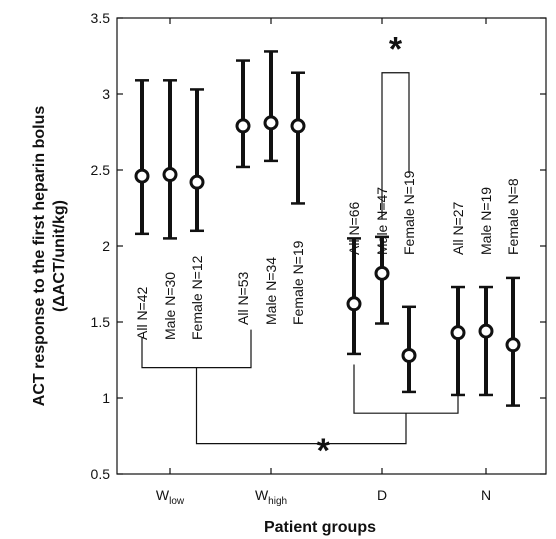 The width and height of the screenshot is (556, 539). I want to click on y-tick-label: 3.5, so click(101, 18).